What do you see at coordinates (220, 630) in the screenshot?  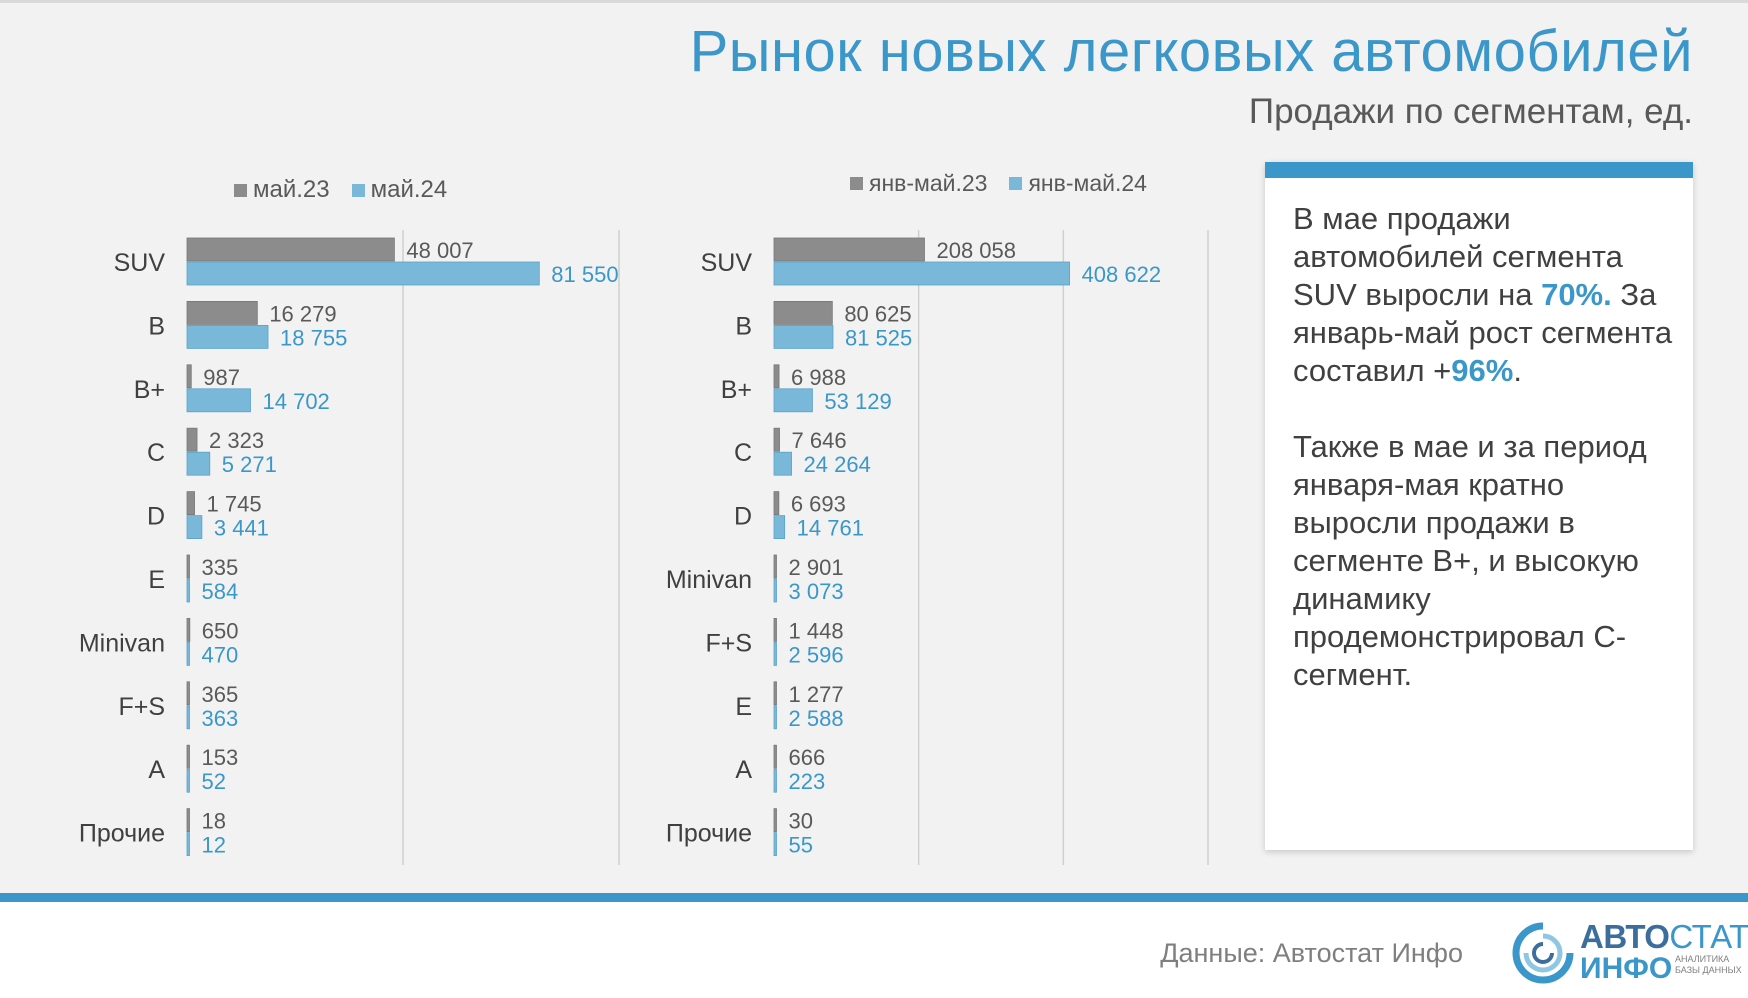 I see `value-label-prev: 650` at bounding box center [220, 630].